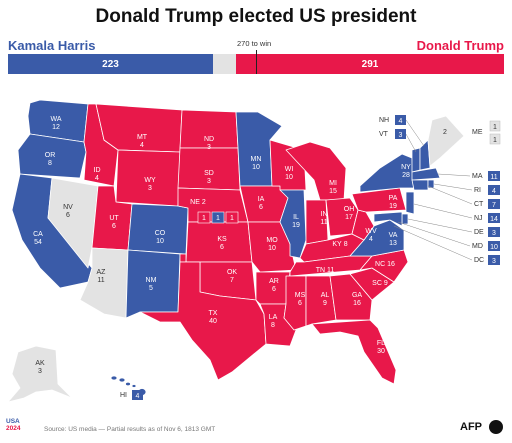  I want to click on state-WV, so click(363, 225).